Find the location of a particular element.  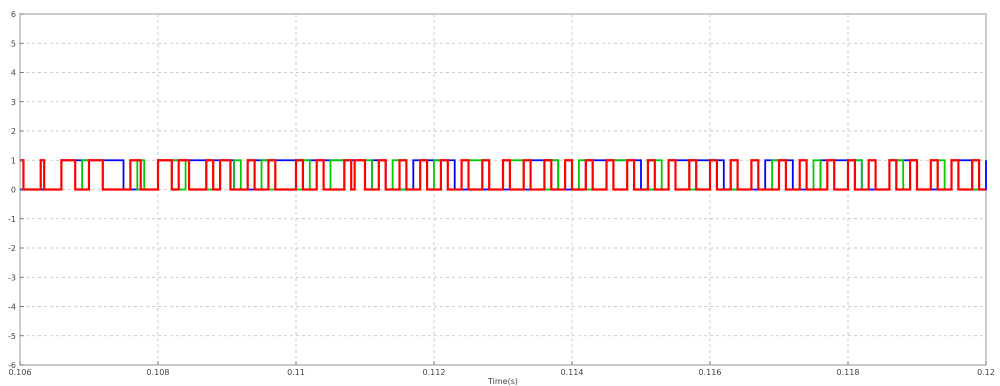

x-axis-label: Time(s) is located at coordinates (502, 381).